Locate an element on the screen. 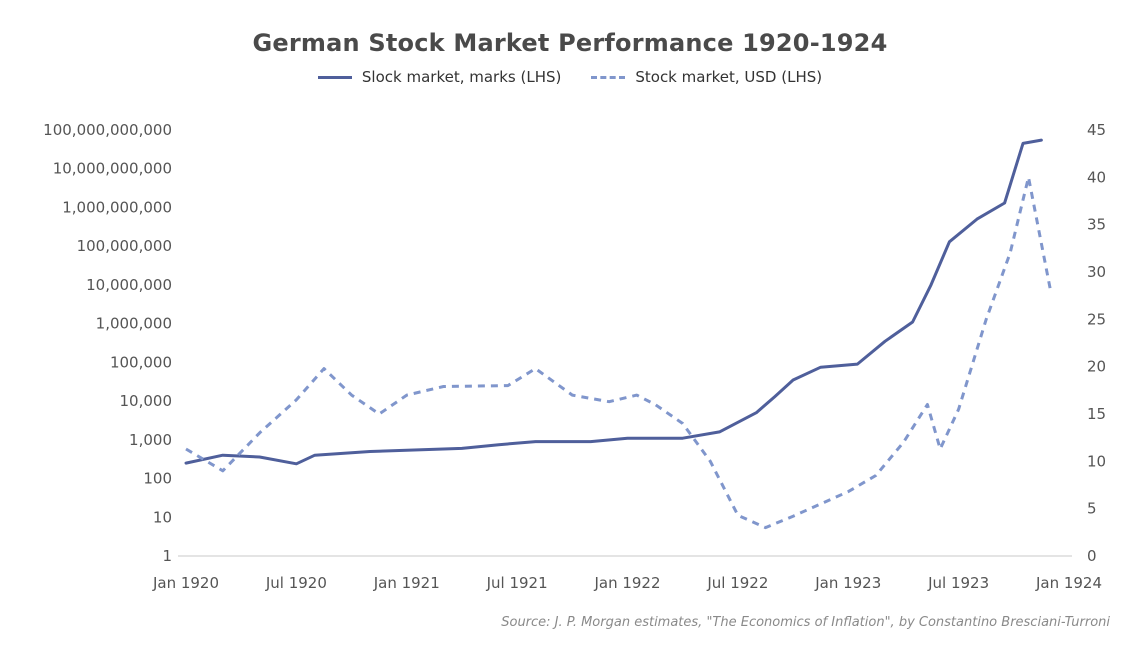 Image resolution: width=1140 pixels, height=661 pixels. legend-swatch-marks-solid is located at coordinates (334, 77).